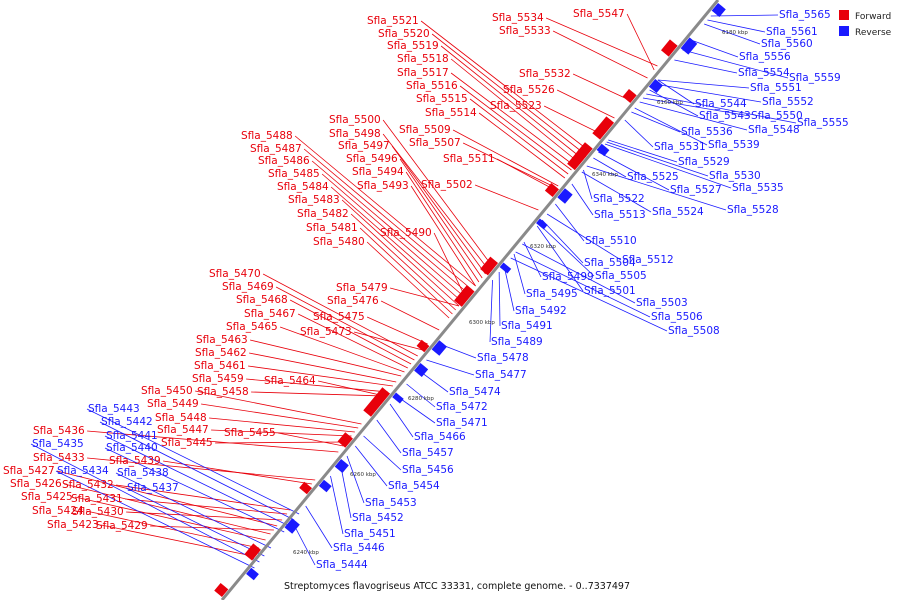  I want to click on reverse-gene-label: Sfla_5492, so click(541, 311).